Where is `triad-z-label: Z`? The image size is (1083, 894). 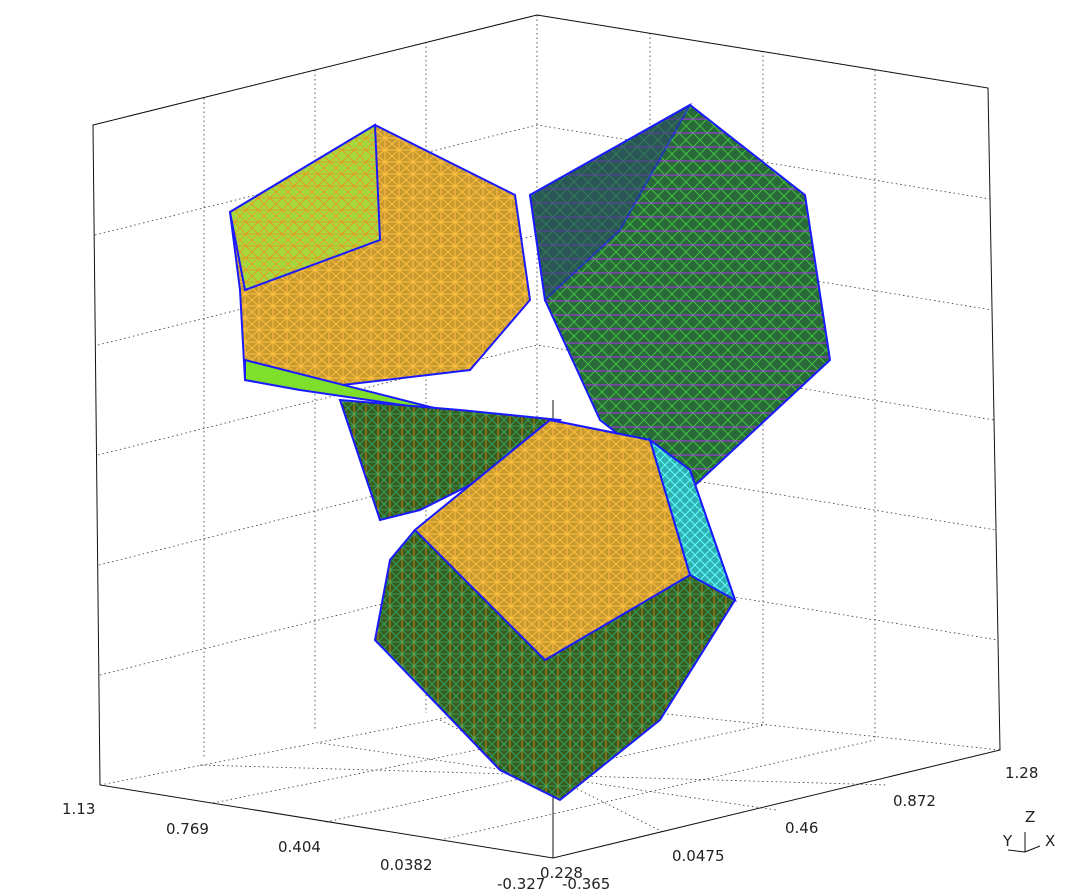
triad-z-label: Z is located at coordinates (1030, 817).